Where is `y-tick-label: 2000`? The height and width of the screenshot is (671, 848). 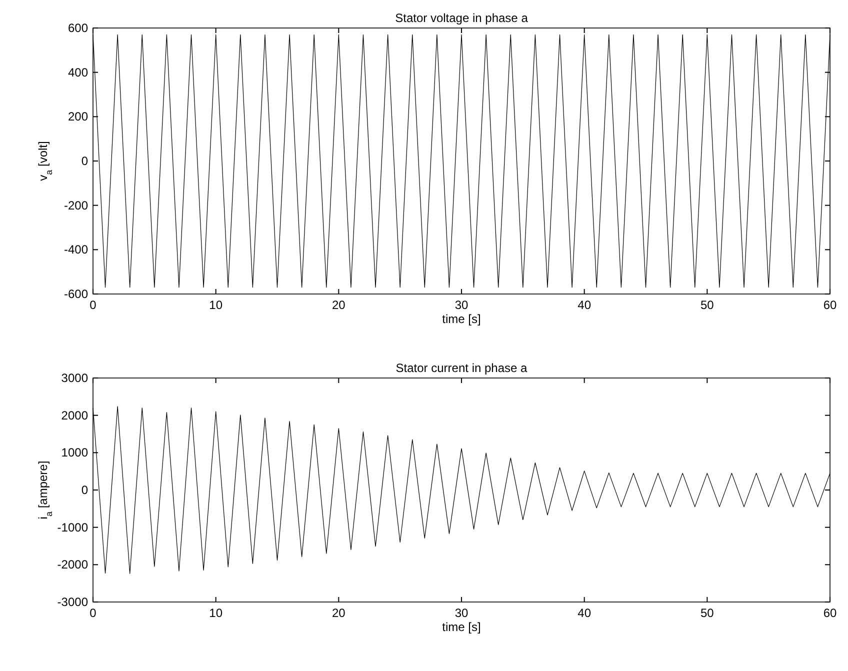
y-tick-label: 2000 is located at coordinates (74, 415).